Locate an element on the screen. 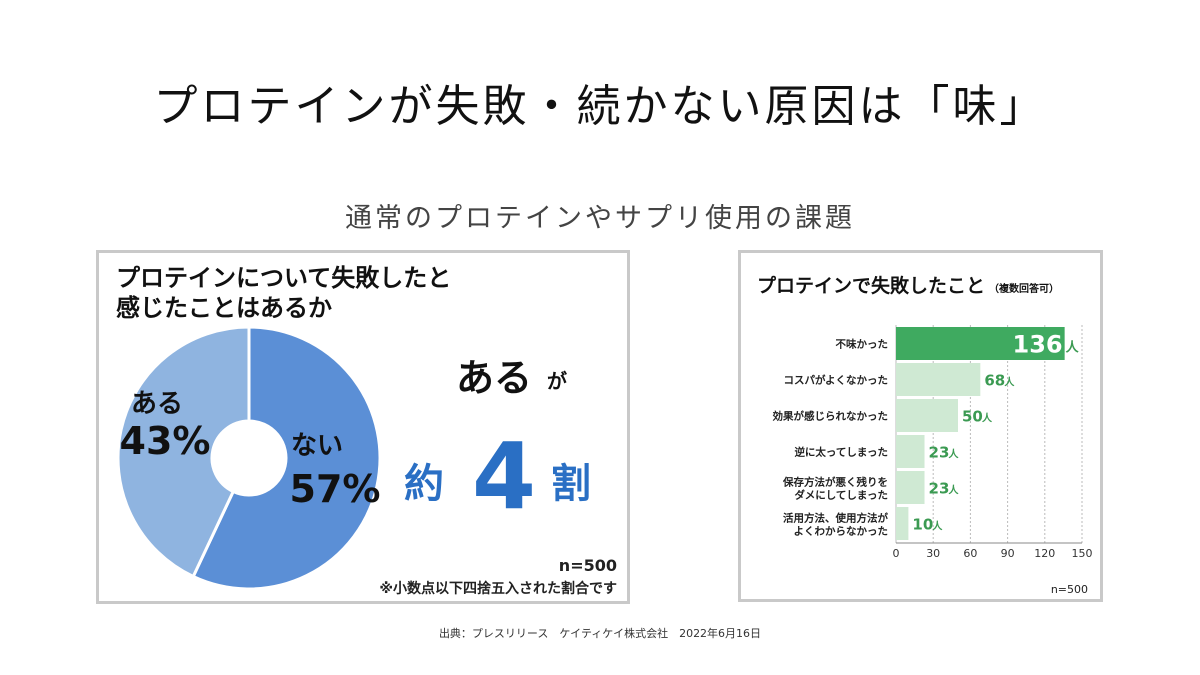 This screenshot has height=675, width=1200. donut-title-line1: プロテインについて失敗したと is located at coordinates (284, 278).